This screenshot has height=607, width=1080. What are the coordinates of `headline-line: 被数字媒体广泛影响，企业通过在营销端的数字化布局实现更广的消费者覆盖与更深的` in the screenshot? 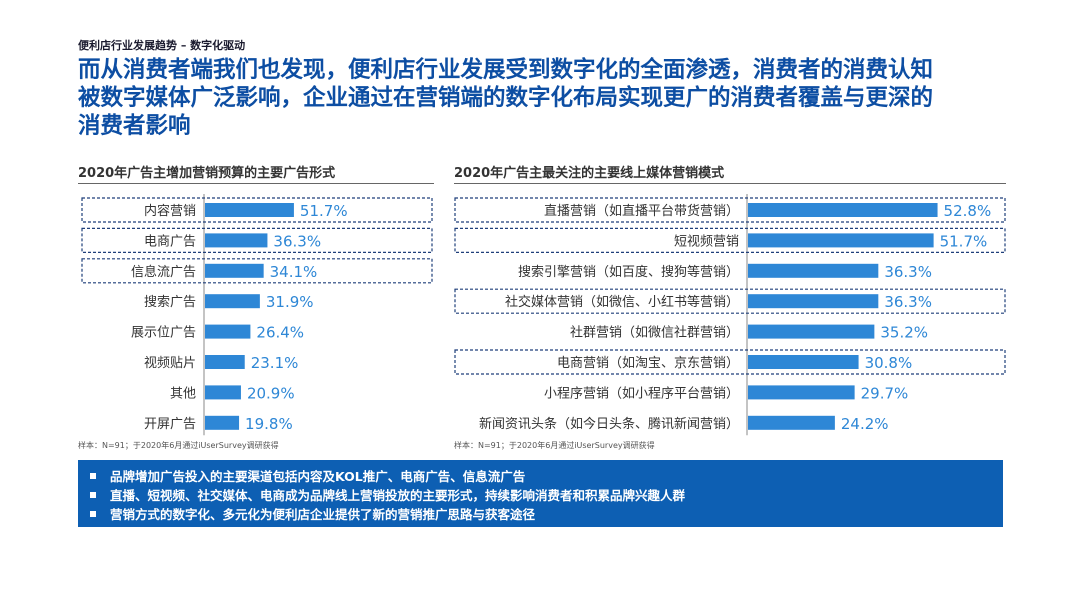 It's located at (506, 98).